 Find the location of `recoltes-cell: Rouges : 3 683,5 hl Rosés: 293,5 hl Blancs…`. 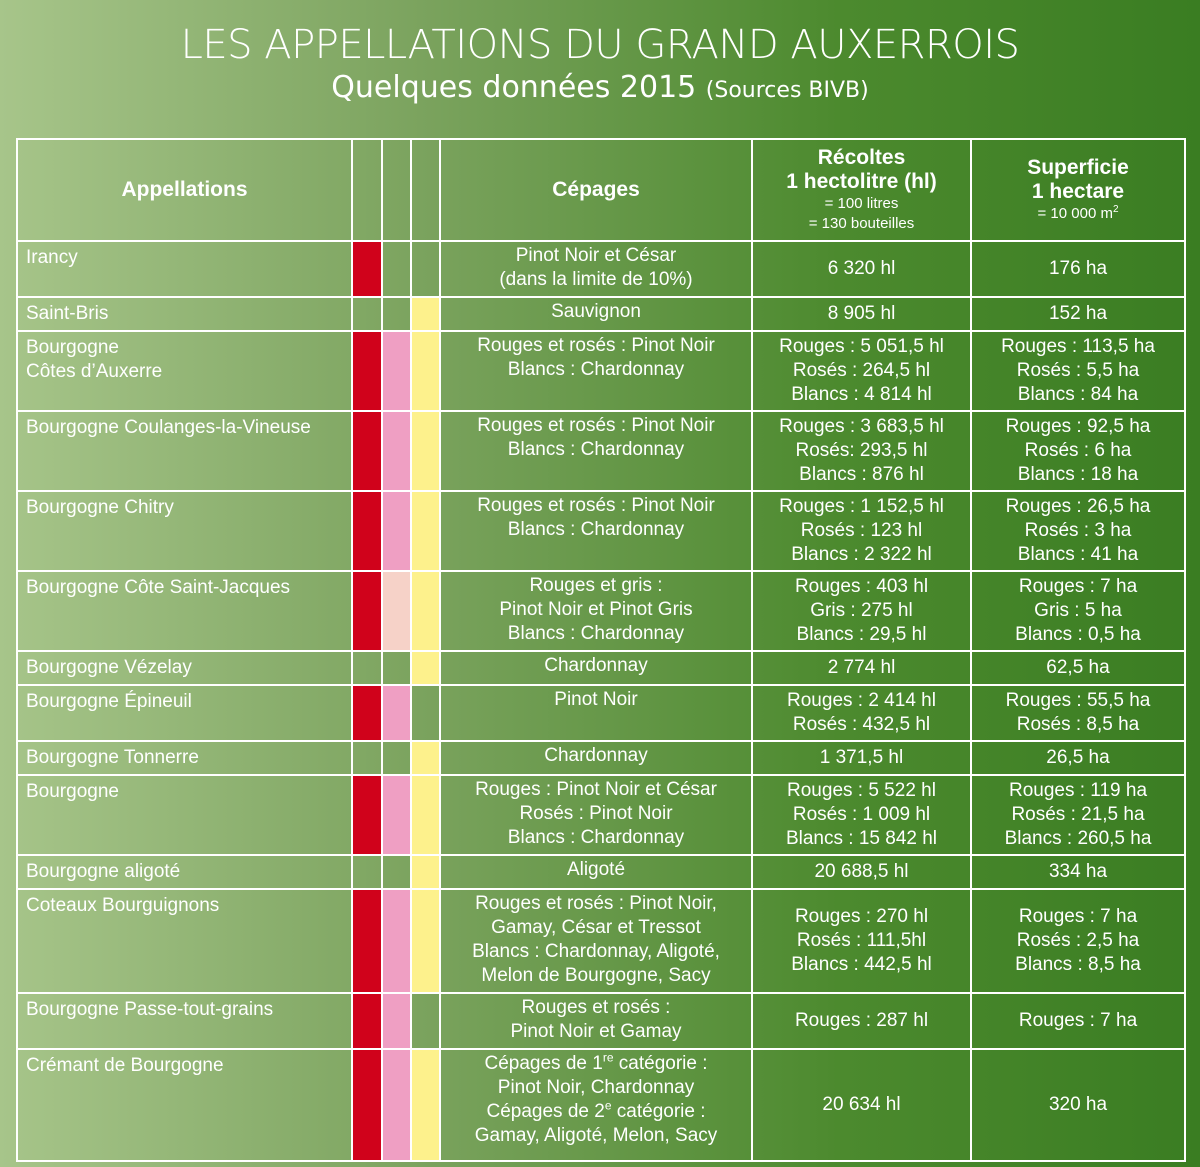

recoltes-cell: Rouges : 3 683,5 hl Rosés: 293,5 hl Blancs… is located at coordinates (861, 451).